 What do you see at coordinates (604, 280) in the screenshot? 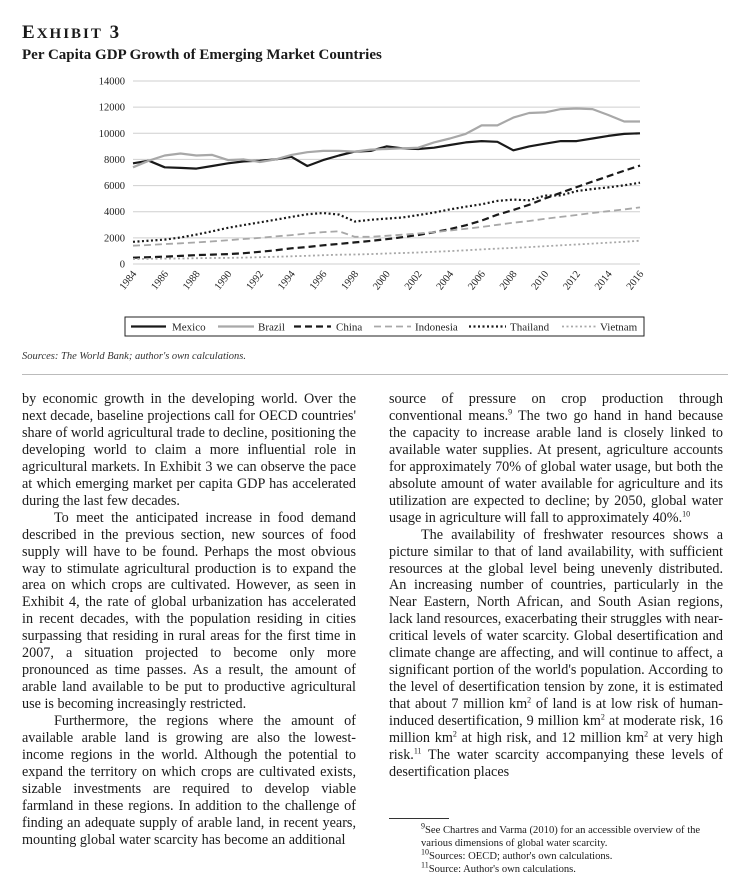
I see `x-tick-label: 2014` at bounding box center [604, 280].